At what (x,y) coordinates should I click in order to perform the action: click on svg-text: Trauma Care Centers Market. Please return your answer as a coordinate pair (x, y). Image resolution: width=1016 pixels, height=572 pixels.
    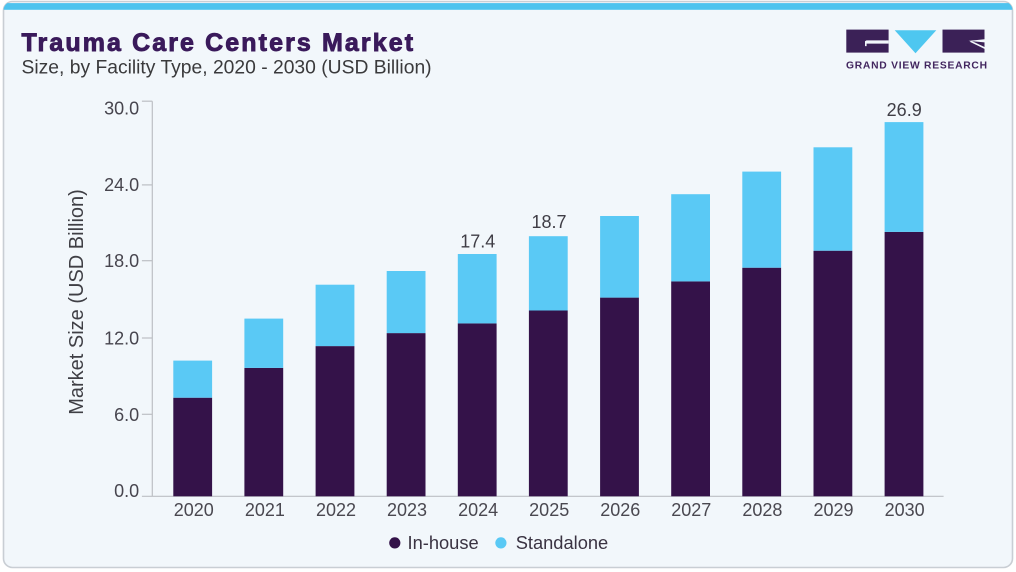
    Looking at the image, I should click on (219, 43).